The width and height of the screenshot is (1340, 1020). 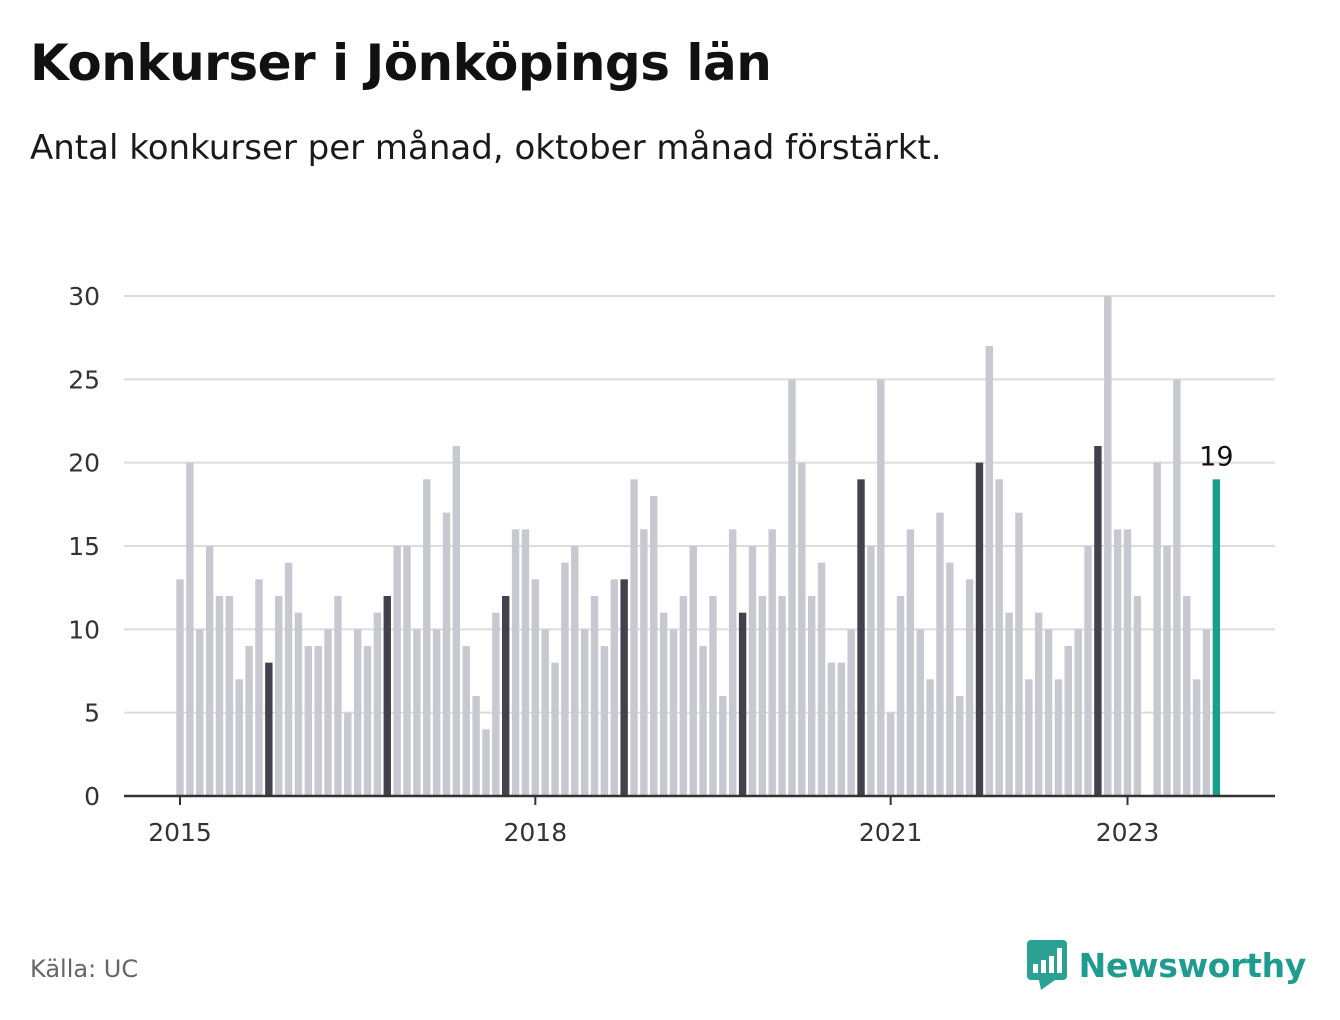 I want to click on y-tick-label: 25, so click(x=84, y=379).